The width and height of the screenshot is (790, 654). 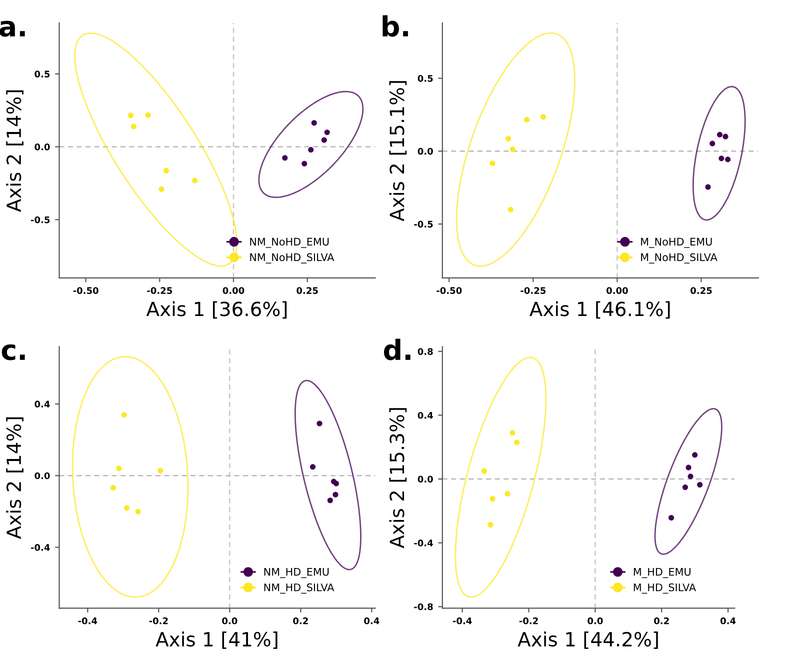 What do you see at coordinates (423, 606) in the screenshot?
I see `y-tick-label: -0.8` at bounding box center [423, 606].